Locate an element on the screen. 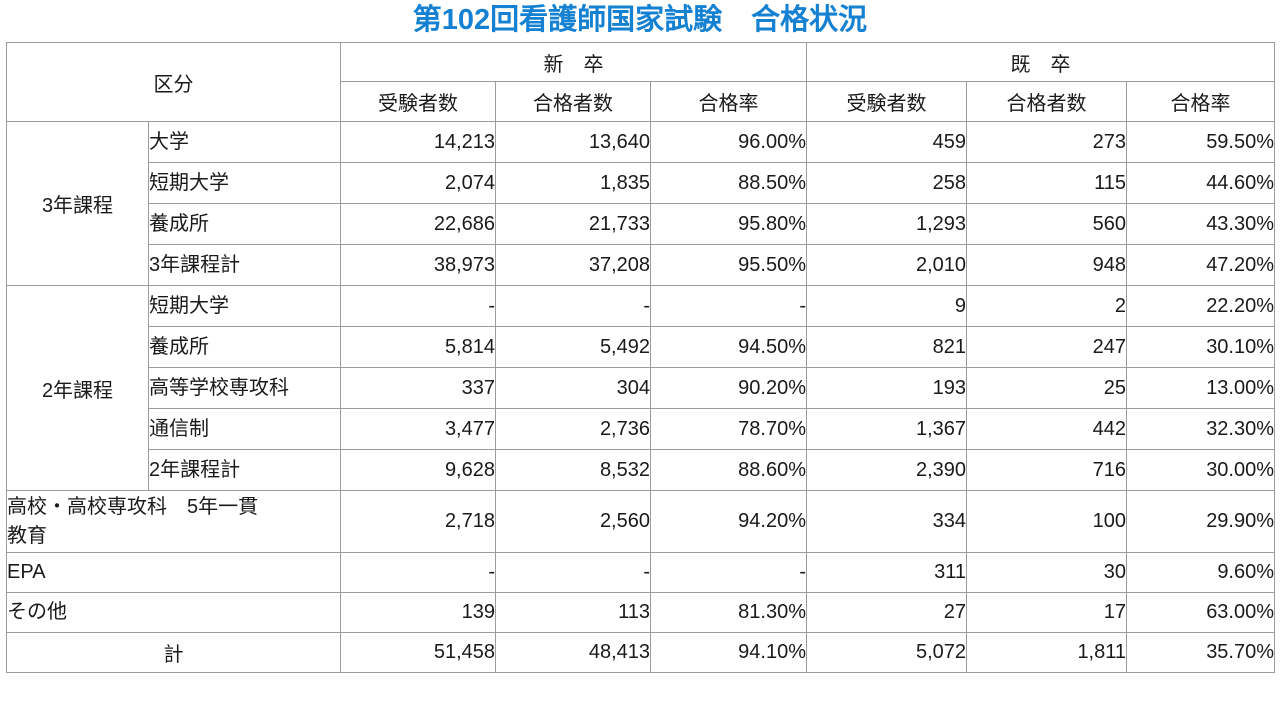 Image resolution: width=1280 pixels, height=720 pixels. table-header: 区分 新 卒 既 卒 受験者数 合格者数 合格率 受験者数 合格者数 合格率 is located at coordinates (641, 82).